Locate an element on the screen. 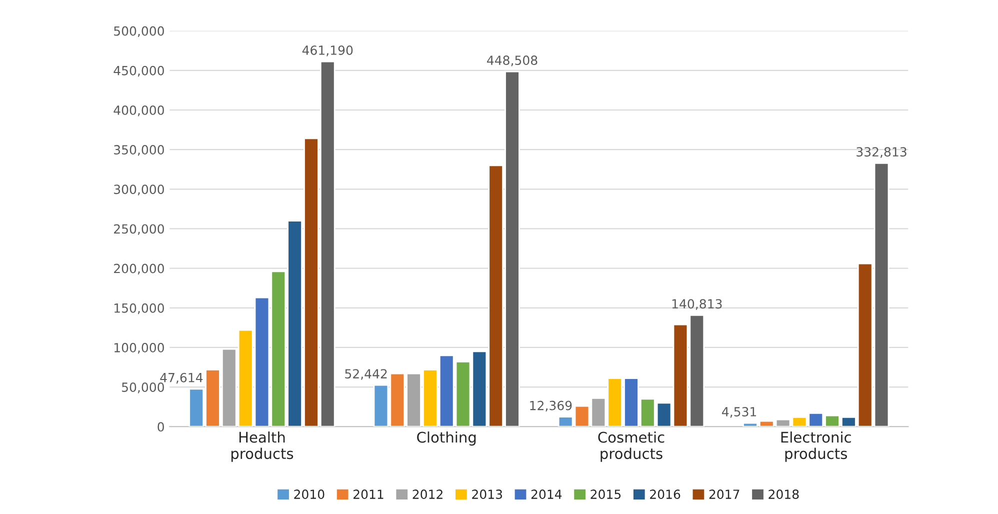 This screenshot has width=998, height=514. y-tick-label: 350,000 is located at coordinates (139, 150).